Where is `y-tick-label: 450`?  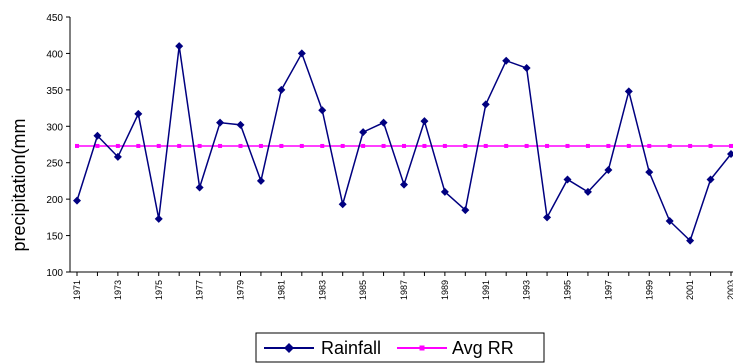 y-tick-label: 450 is located at coordinates (54, 18).